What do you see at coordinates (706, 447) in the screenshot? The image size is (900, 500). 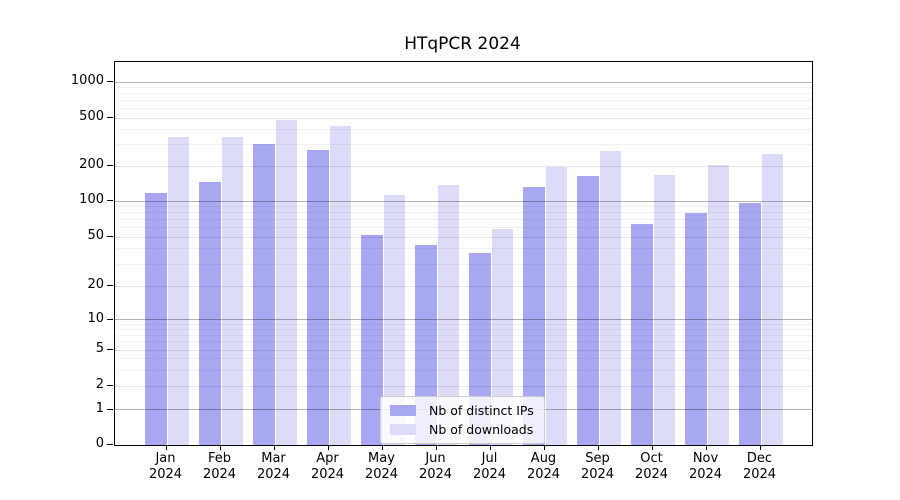 I see `x-tick-mark-nov` at bounding box center [706, 447].